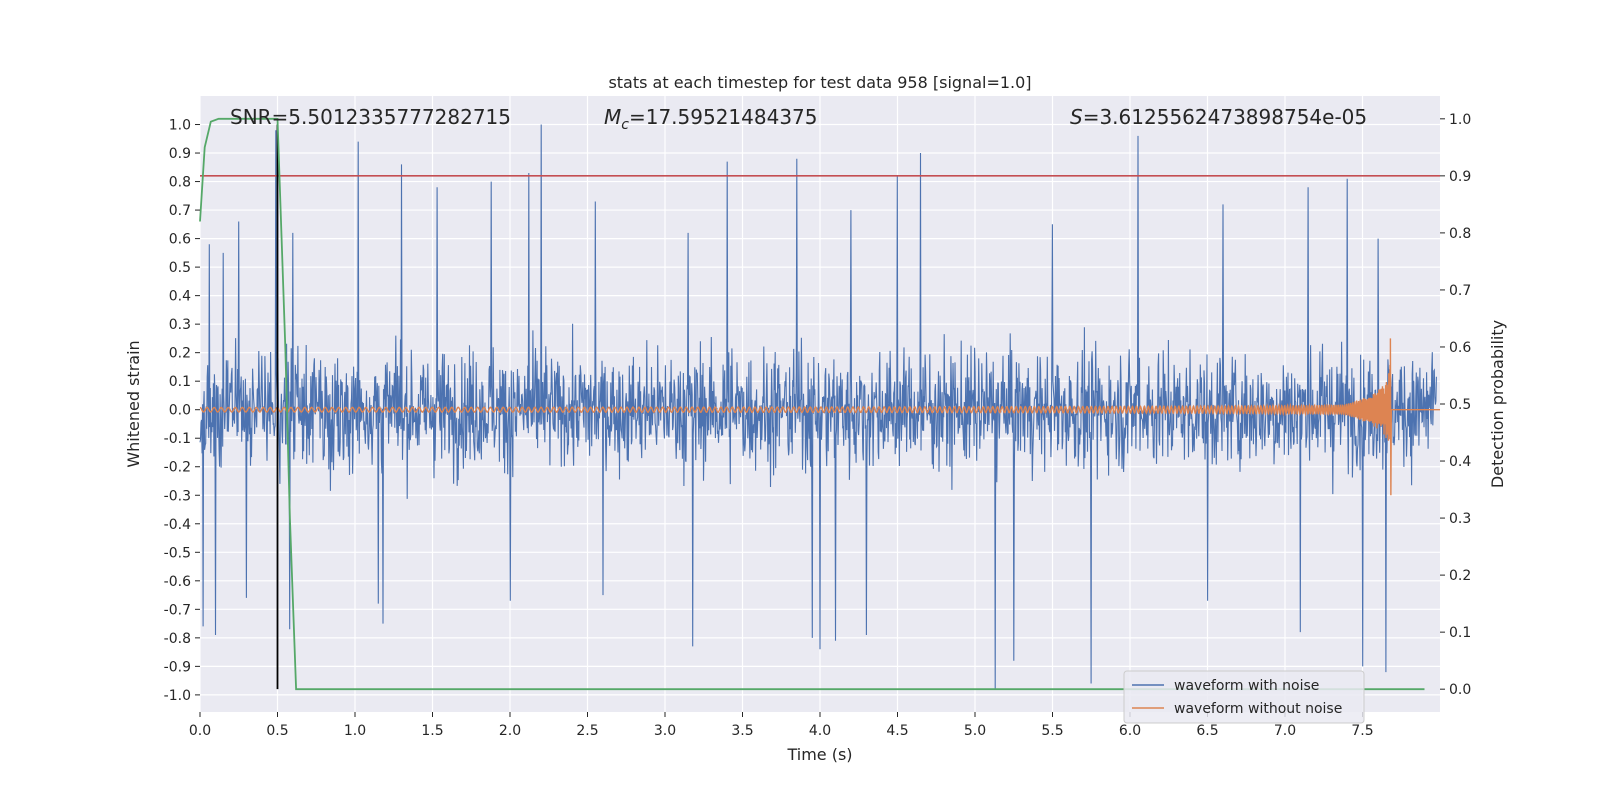 The height and width of the screenshot is (800, 1600). What do you see at coordinates (1460, 405) in the screenshot?
I see `y2-tick-label: 0.5` at bounding box center [1460, 405].